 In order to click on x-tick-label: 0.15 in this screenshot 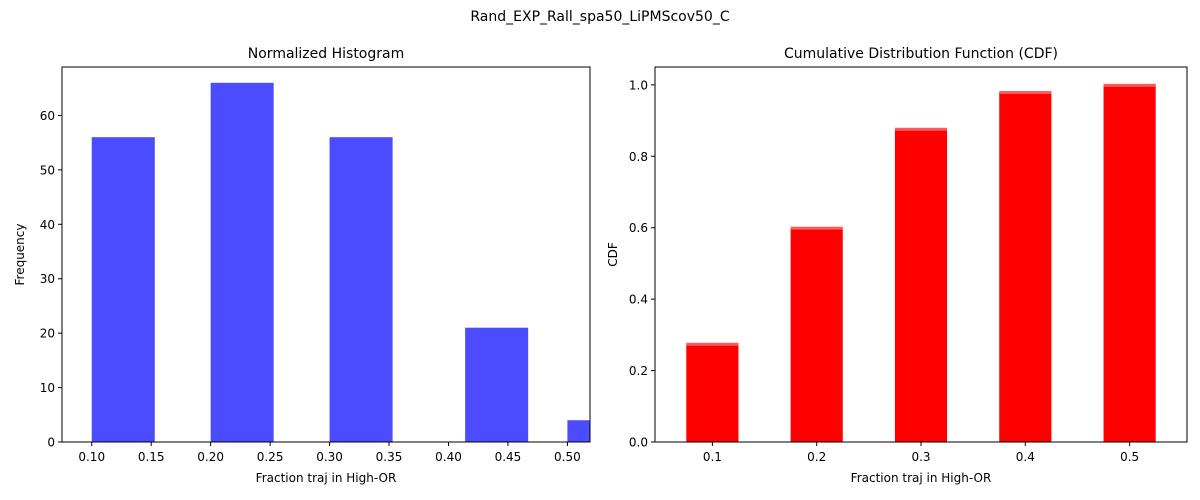, I will do `click(151, 457)`.